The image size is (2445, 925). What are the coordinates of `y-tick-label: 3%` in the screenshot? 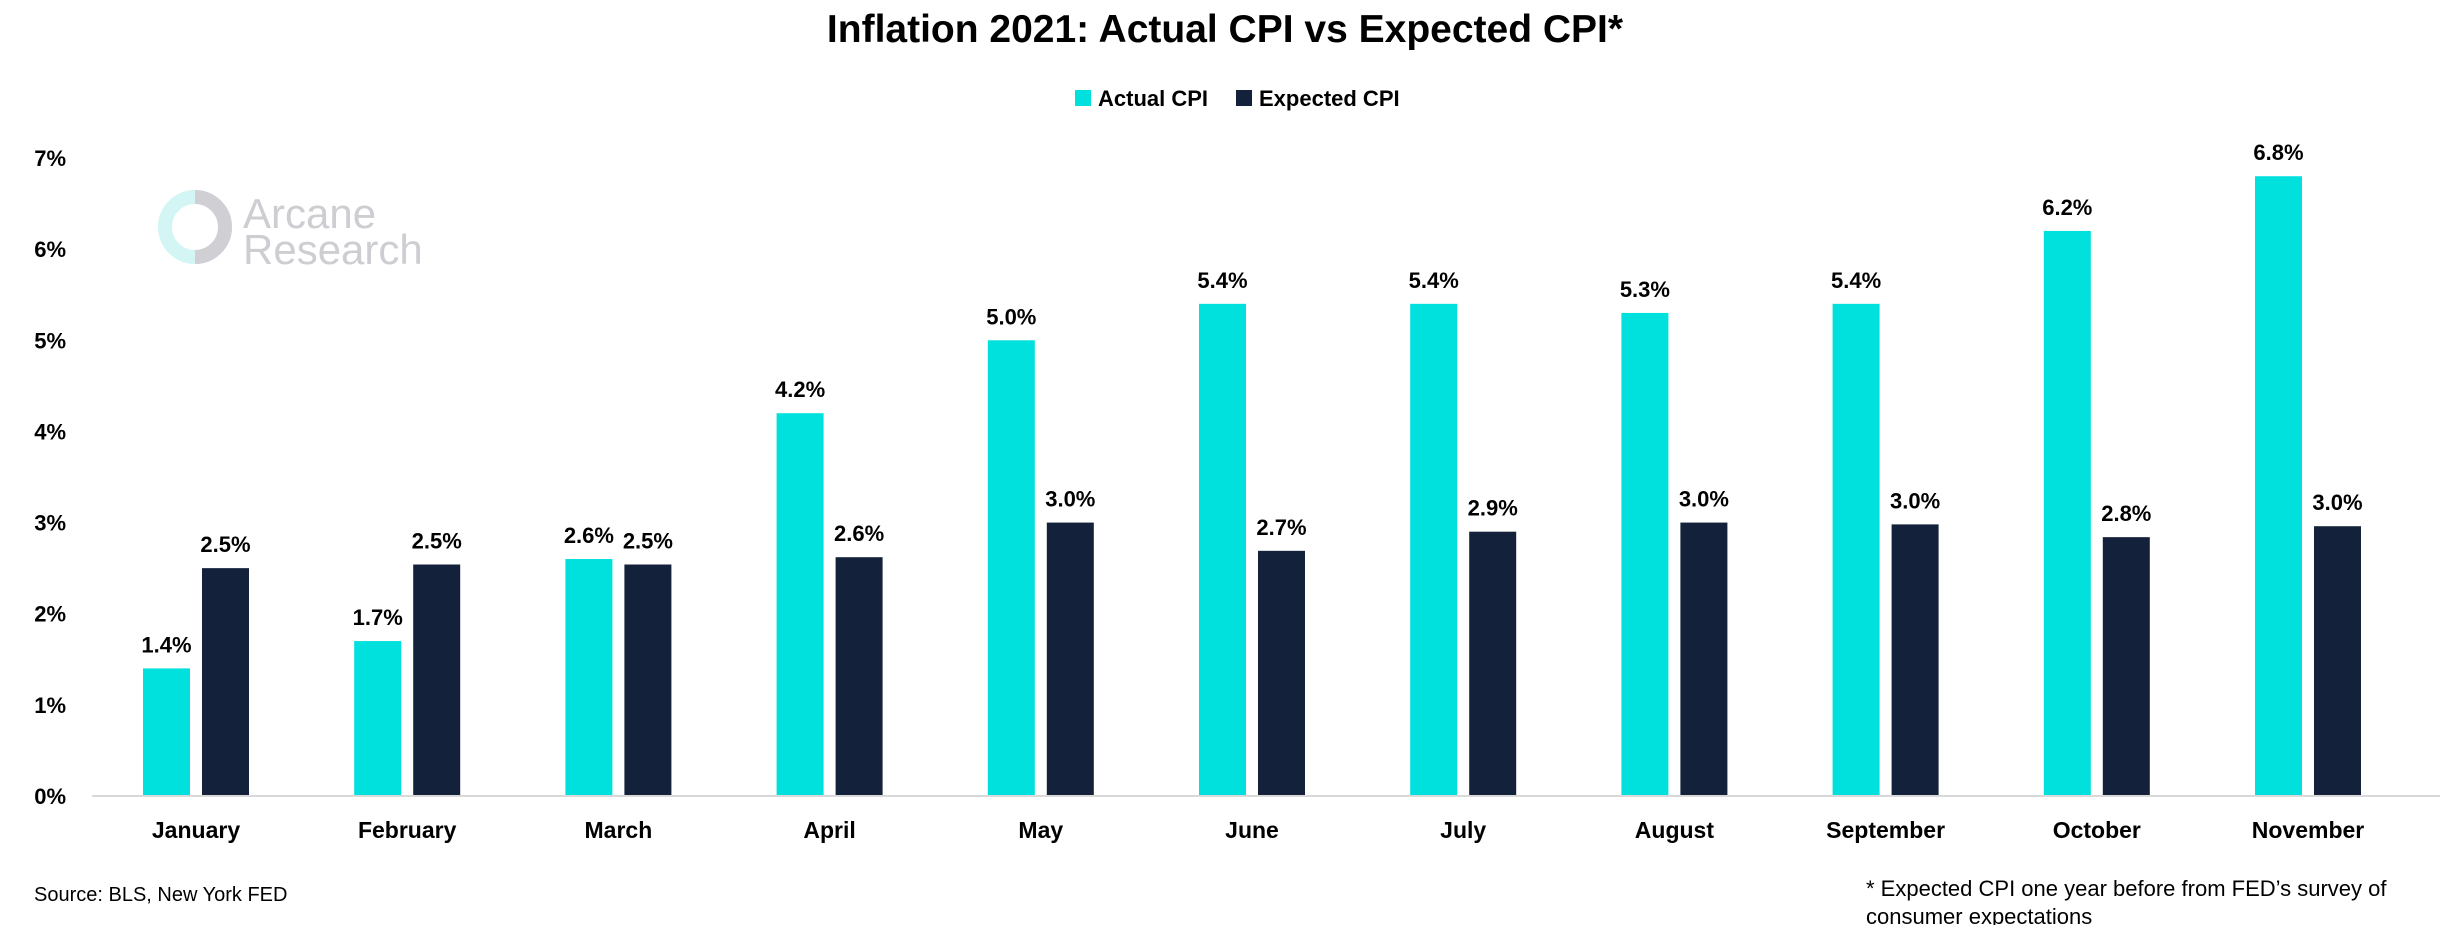 It's located at (50, 523).